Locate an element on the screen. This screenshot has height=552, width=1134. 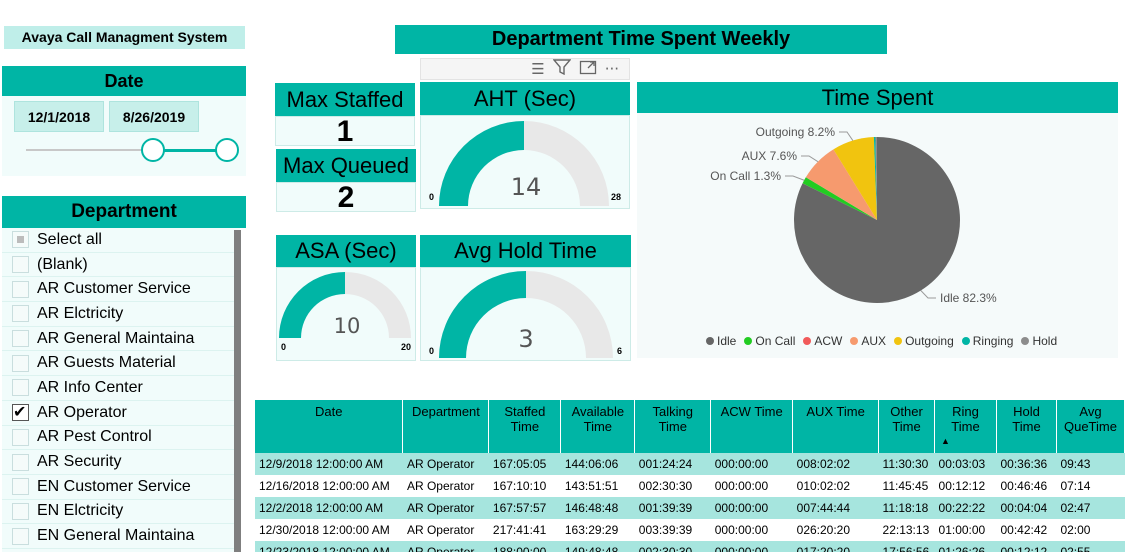
table-cell: 02:47 is located at coordinates (1075, 508).